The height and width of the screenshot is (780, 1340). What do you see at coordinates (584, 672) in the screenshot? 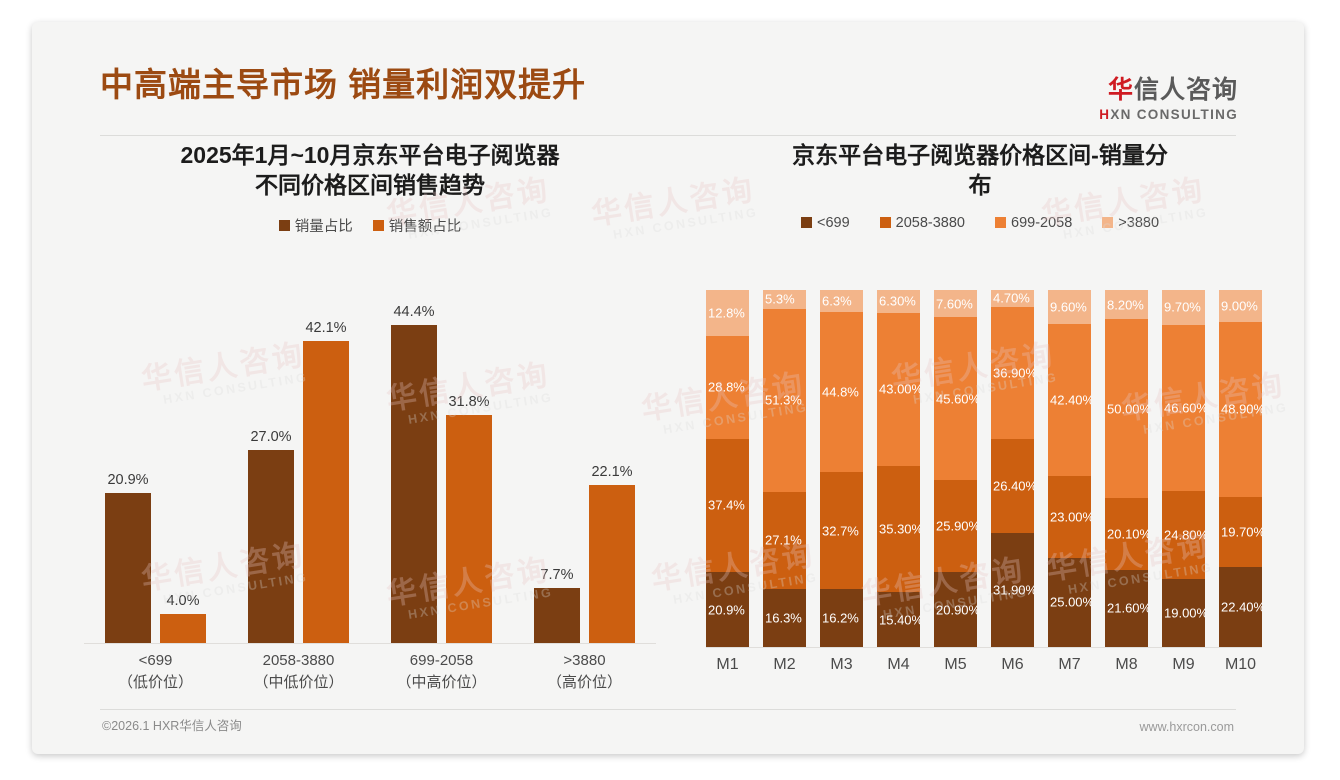
I see `x-axis-label: >3880 （高价位）` at bounding box center [584, 672].